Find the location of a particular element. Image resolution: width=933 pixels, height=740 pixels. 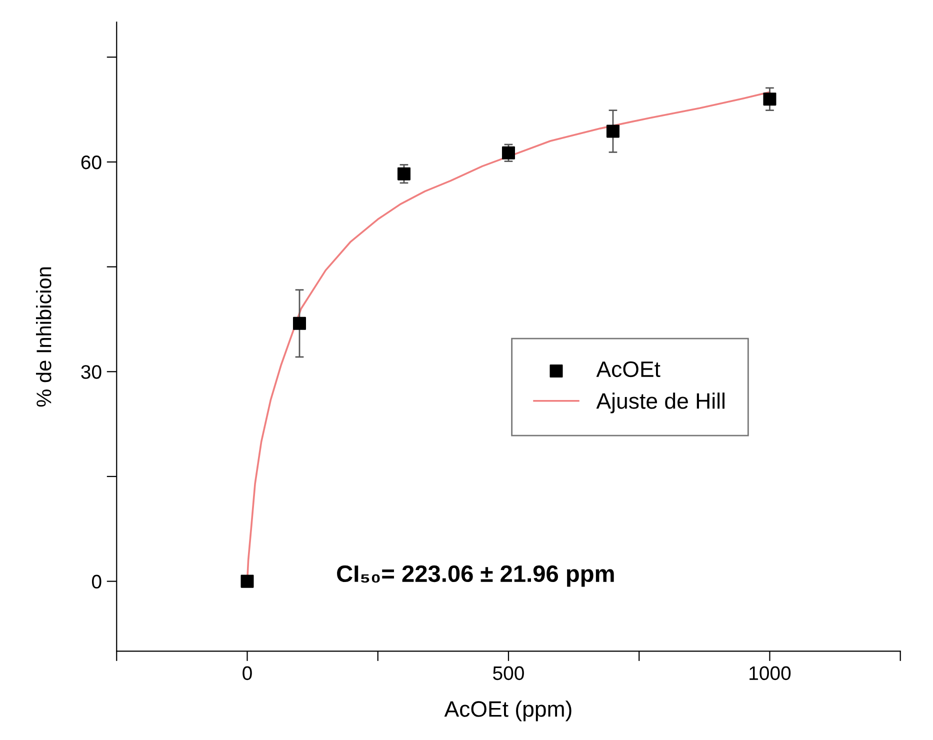

y-axis-title: % de Inhibicion is located at coordinates (44, 337).